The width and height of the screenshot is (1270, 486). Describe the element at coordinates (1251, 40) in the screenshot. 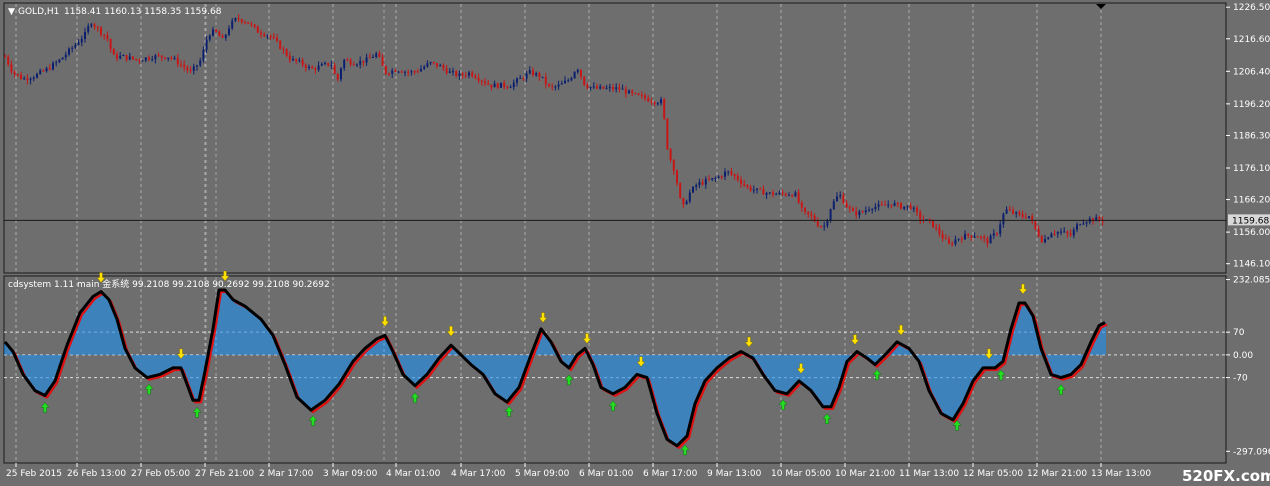

I see `price-tick-label: 1216.60` at that location.